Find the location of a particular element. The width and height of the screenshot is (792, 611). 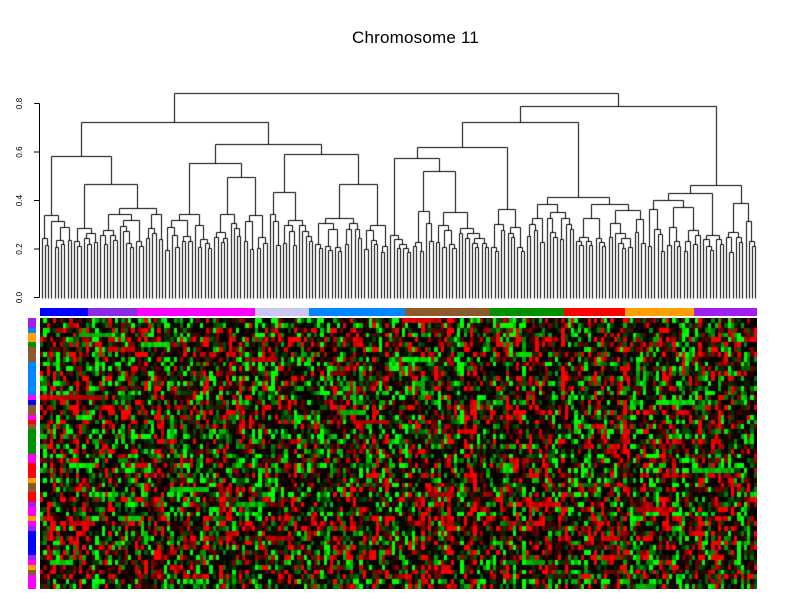

column-class-sidebar is located at coordinates (398, 312).